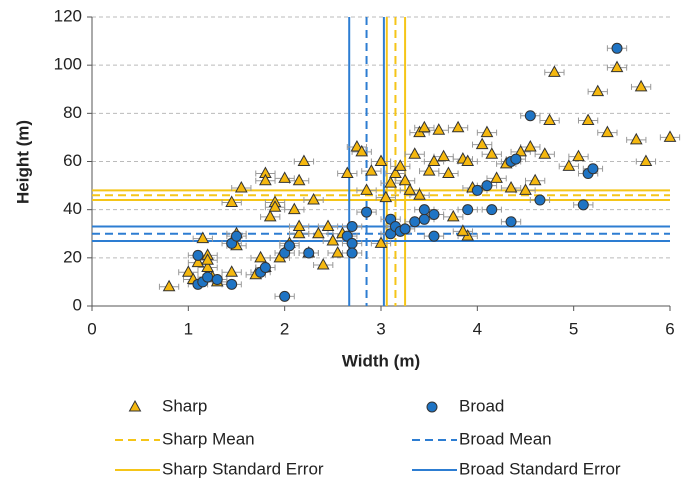 The height and width of the screenshot is (487, 692). What do you see at coordinates (22, 162) in the screenshot?
I see `y-axis-label: Height (m)` at bounding box center [22, 162].